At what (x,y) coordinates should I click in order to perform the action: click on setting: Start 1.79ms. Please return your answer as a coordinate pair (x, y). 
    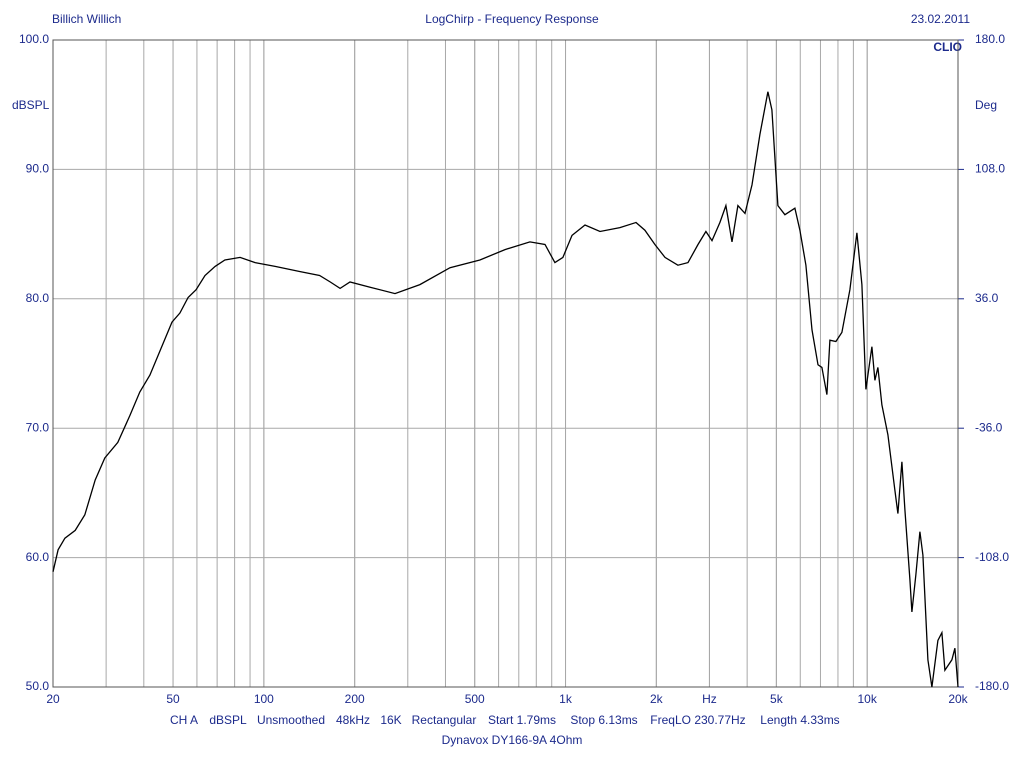
    Looking at the image, I should click on (522, 720).